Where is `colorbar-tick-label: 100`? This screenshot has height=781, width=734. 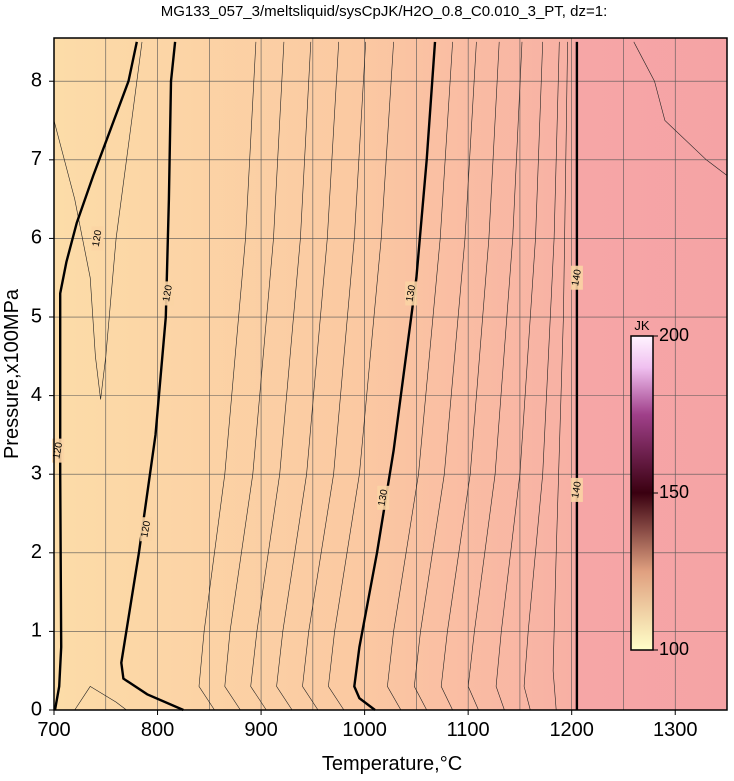
colorbar-tick-label: 100 is located at coordinates (674, 649).